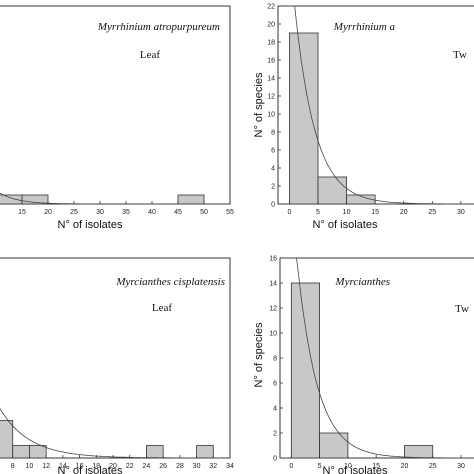 Image resolution: width=474 pixels, height=474 pixels. Describe the element at coordinates (162, 308) in the screenshot. I see `panel-3-tissue-label: Leaf` at that location.